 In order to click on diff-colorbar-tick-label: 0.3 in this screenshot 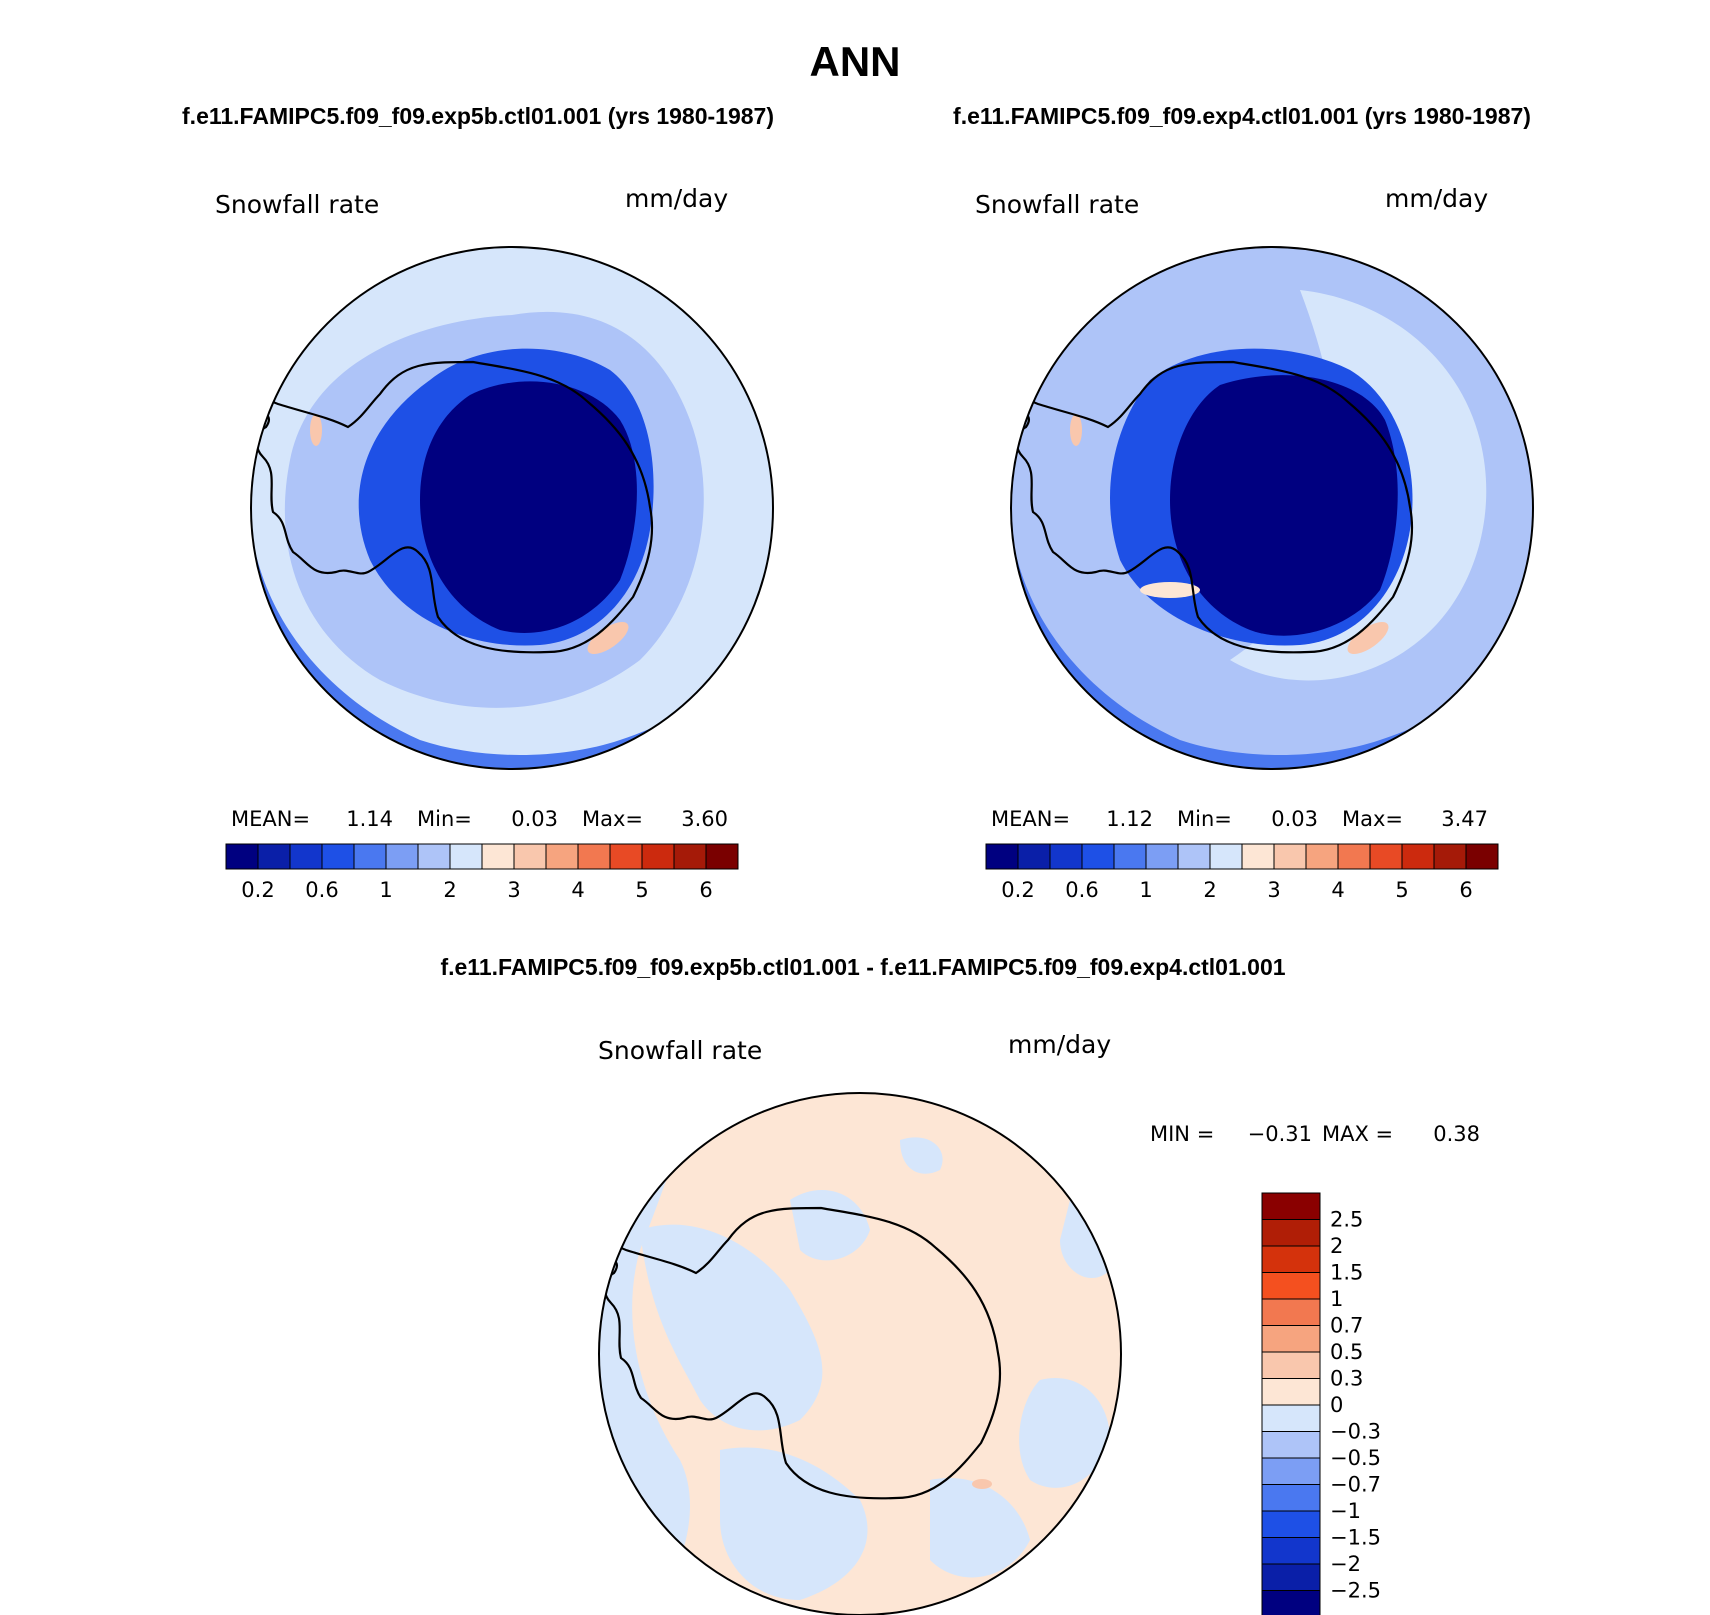, I will do `click(1346, 1379)`.